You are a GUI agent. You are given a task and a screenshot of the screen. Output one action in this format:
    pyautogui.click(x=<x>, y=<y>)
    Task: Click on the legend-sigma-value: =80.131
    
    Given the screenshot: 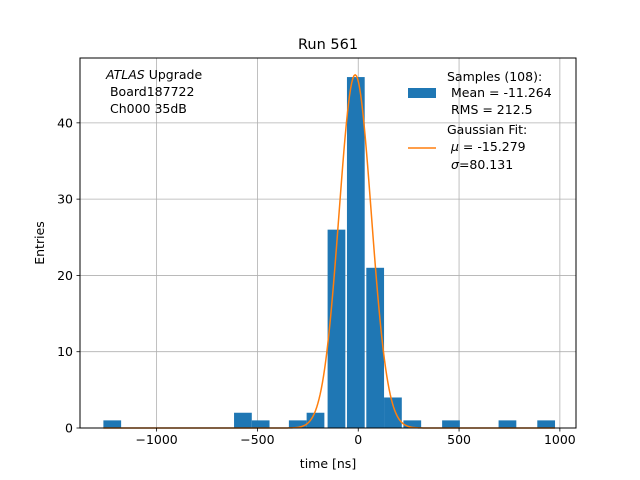 What is the action you would take?
    pyautogui.click(x=486, y=164)
    